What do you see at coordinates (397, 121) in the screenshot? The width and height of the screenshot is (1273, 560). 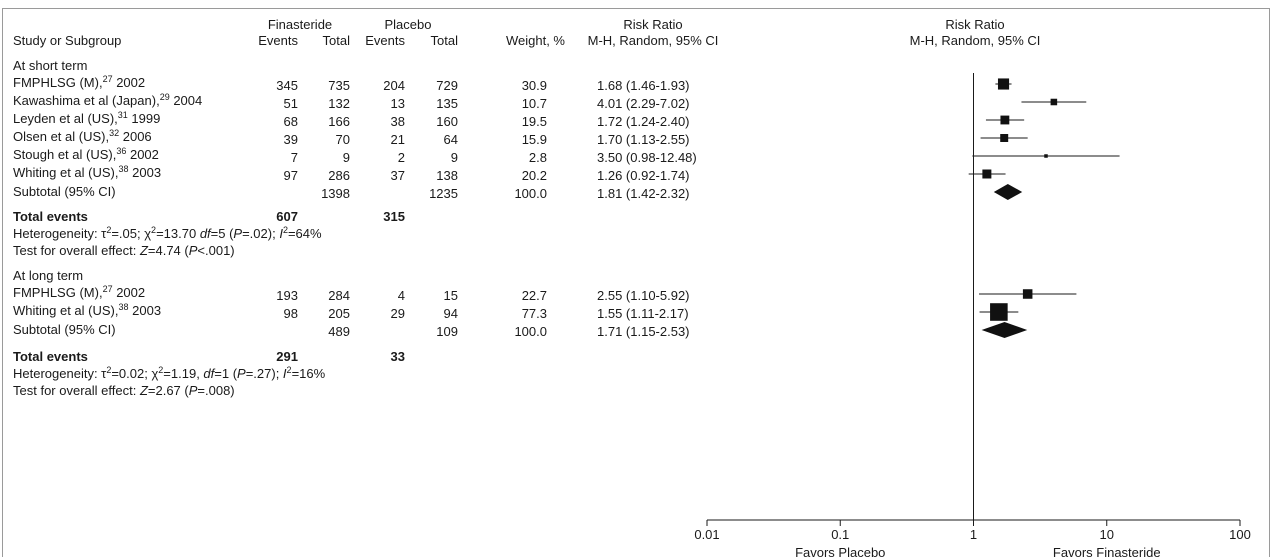 I see `events-placebo: 38` at bounding box center [397, 121].